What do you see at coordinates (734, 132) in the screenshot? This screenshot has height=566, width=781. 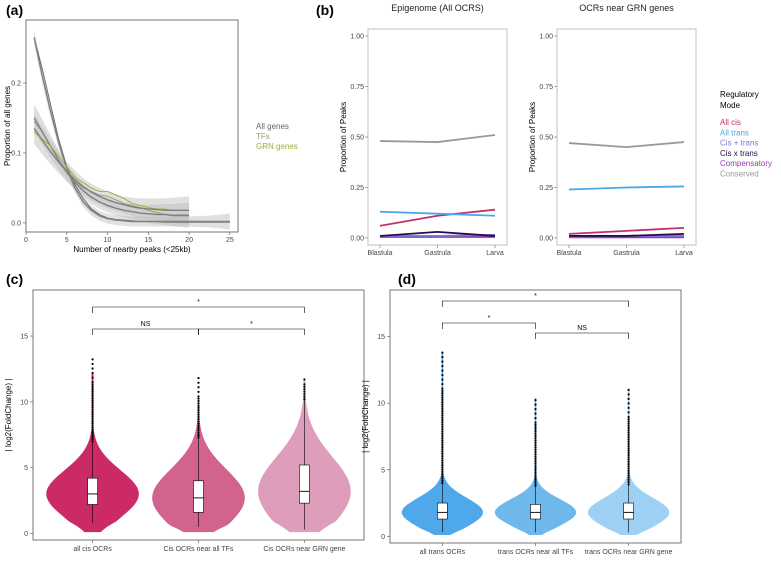 I see `panel-b-legend-1: All trans` at bounding box center [734, 132].